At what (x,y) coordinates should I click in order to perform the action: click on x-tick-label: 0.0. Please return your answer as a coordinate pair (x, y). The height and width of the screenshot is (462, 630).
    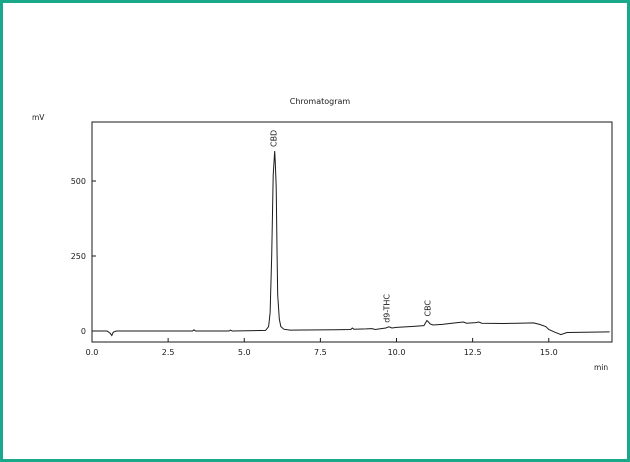
    Looking at the image, I should click on (92, 352).